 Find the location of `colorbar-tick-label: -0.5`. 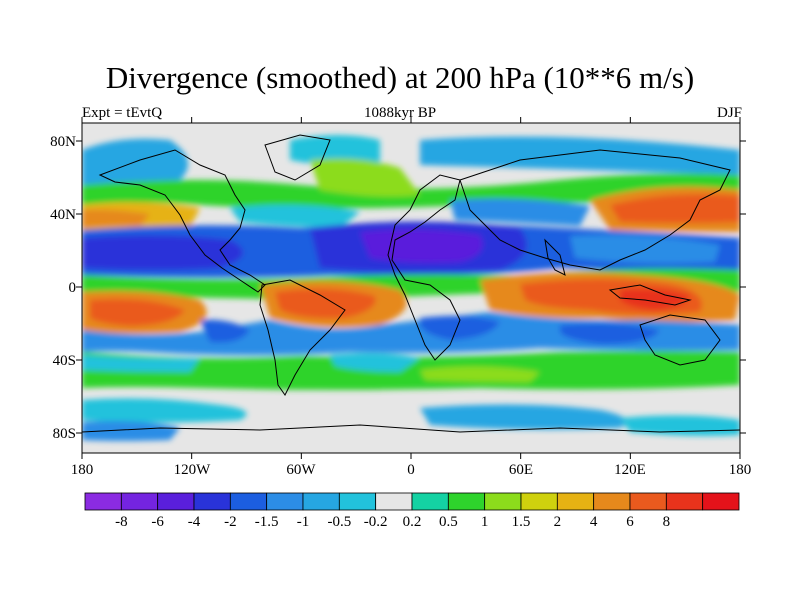

colorbar-tick-label: -0.5 is located at coordinates (339, 522).